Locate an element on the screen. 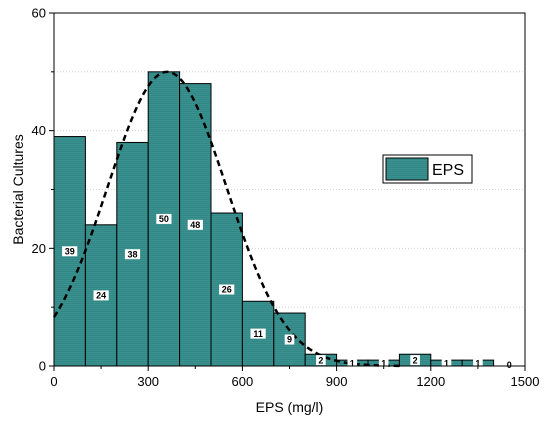 This screenshot has width=550, height=421. data-label-group: 26 is located at coordinates (227, 289).